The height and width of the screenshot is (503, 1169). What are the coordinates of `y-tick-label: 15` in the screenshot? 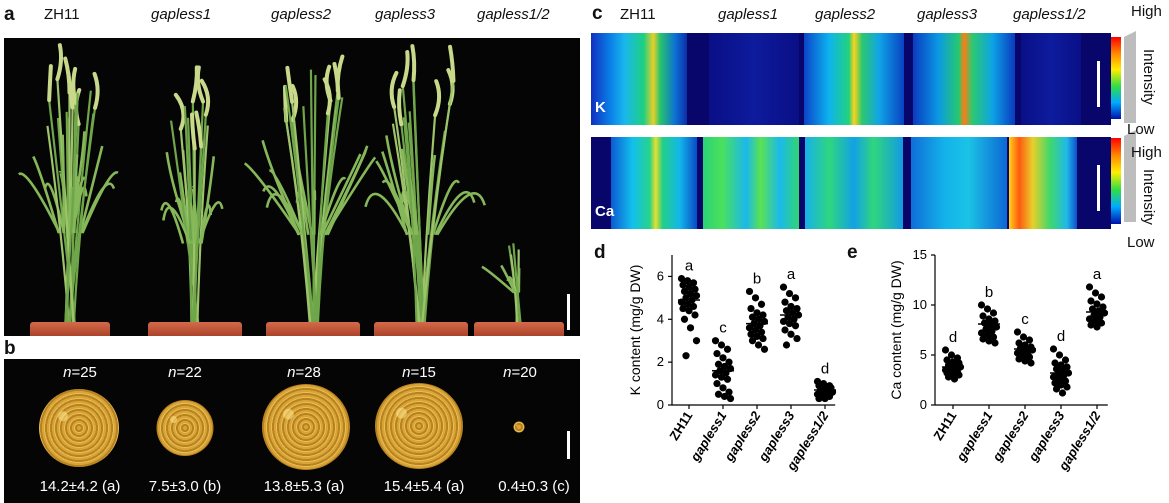 It's located at (920, 254).